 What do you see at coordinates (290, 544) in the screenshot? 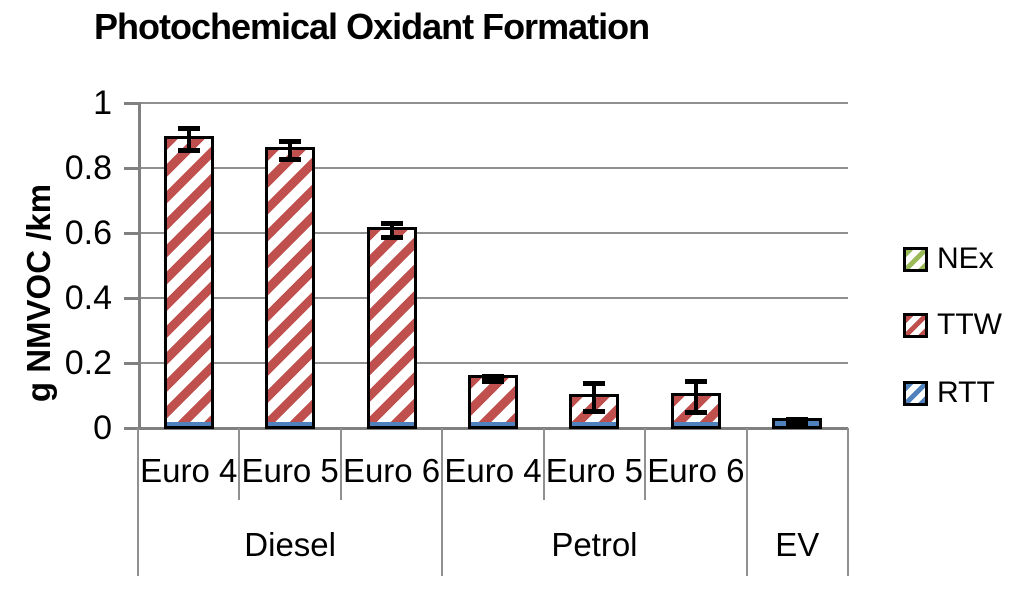
I see `x-group-label-diesel: Diesel` at bounding box center [290, 544].